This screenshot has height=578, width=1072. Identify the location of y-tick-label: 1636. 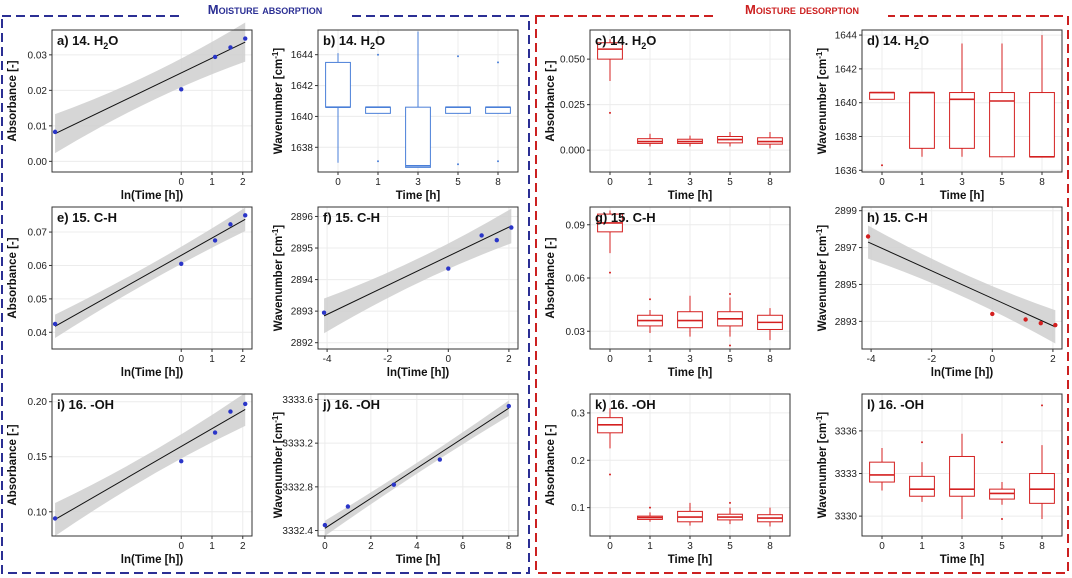
(846, 171).